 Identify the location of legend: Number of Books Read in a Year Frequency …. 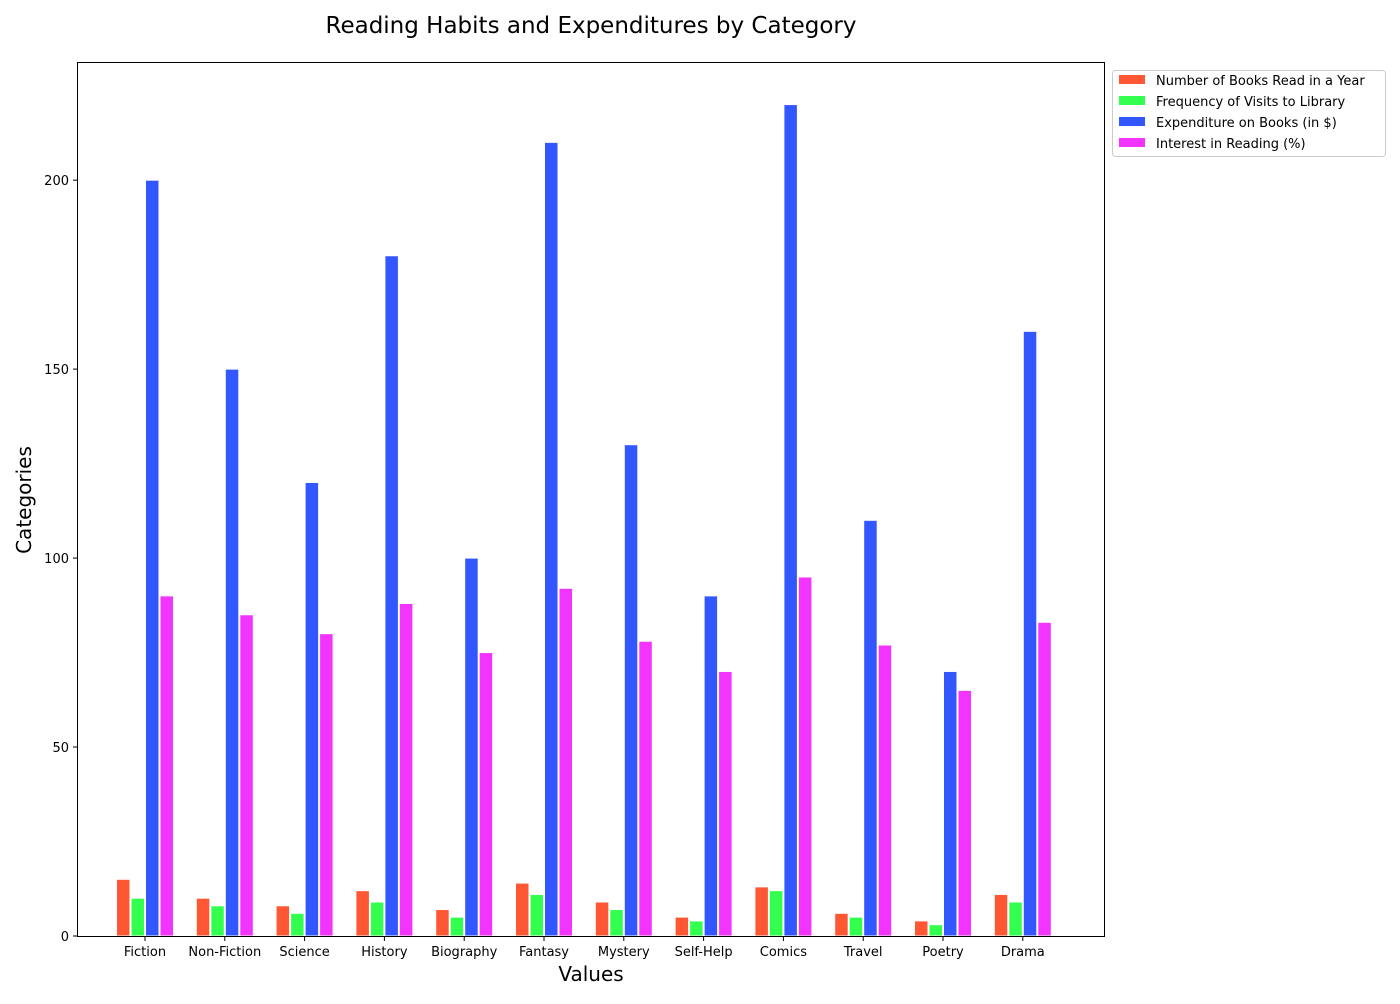
(1249, 113).